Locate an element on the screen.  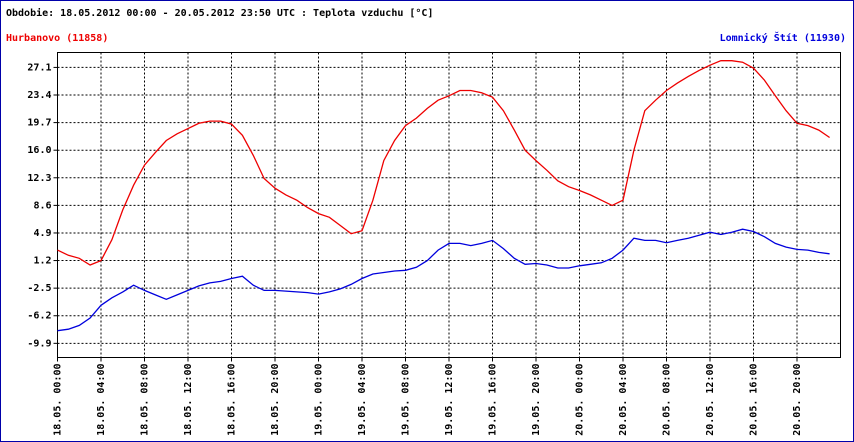
x-tick-label: 20.05. 08:00 is located at coordinates (667, 400).